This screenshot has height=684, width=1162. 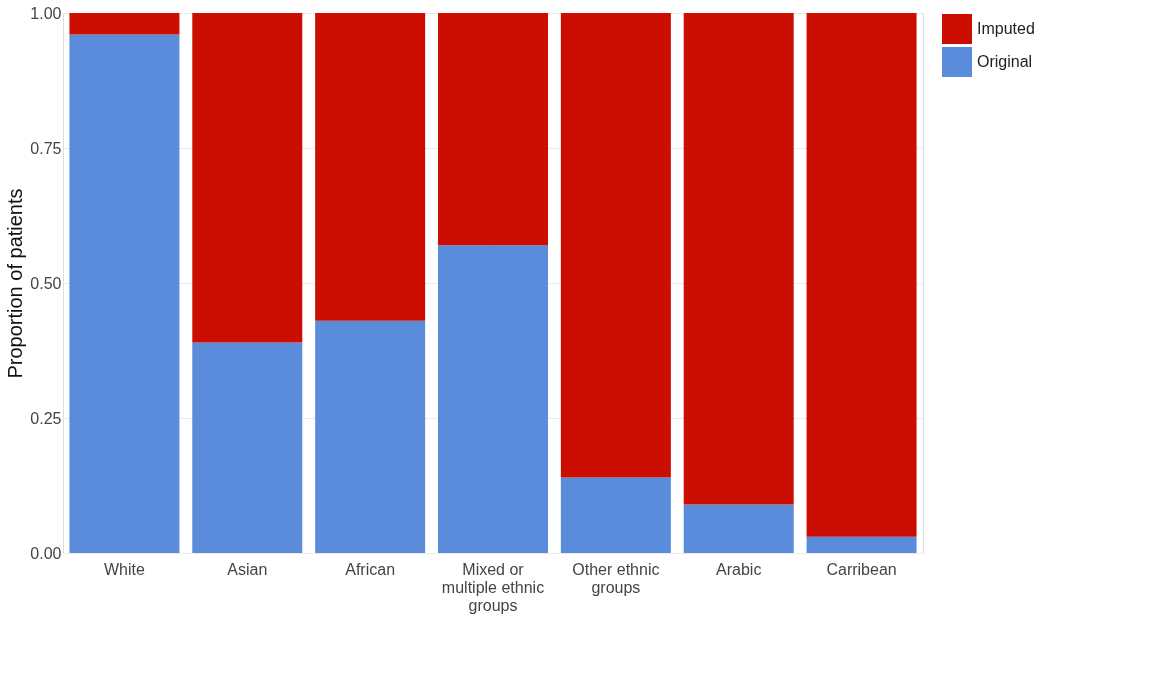 What do you see at coordinates (370, 569) in the screenshot?
I see `x-tick-label: African` at bounding box center [370, 569].